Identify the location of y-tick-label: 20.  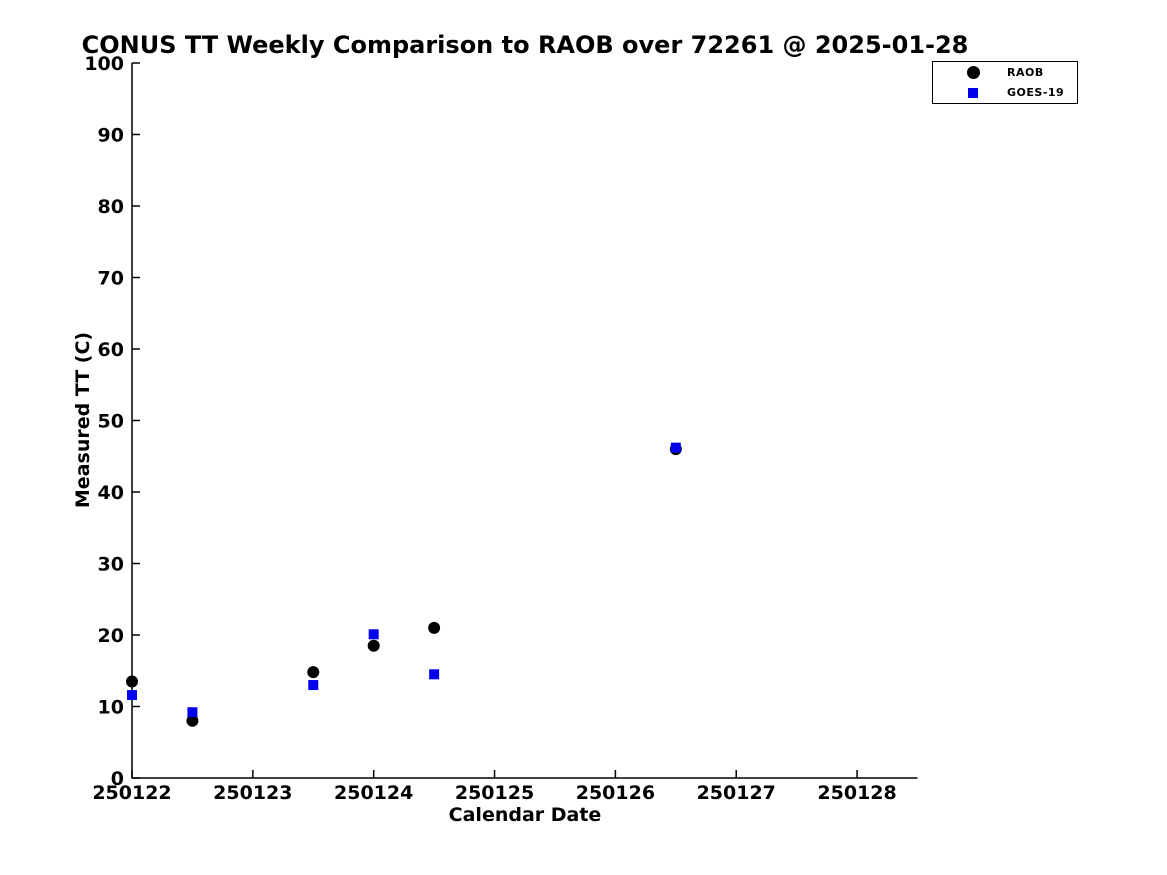
(111, 636).